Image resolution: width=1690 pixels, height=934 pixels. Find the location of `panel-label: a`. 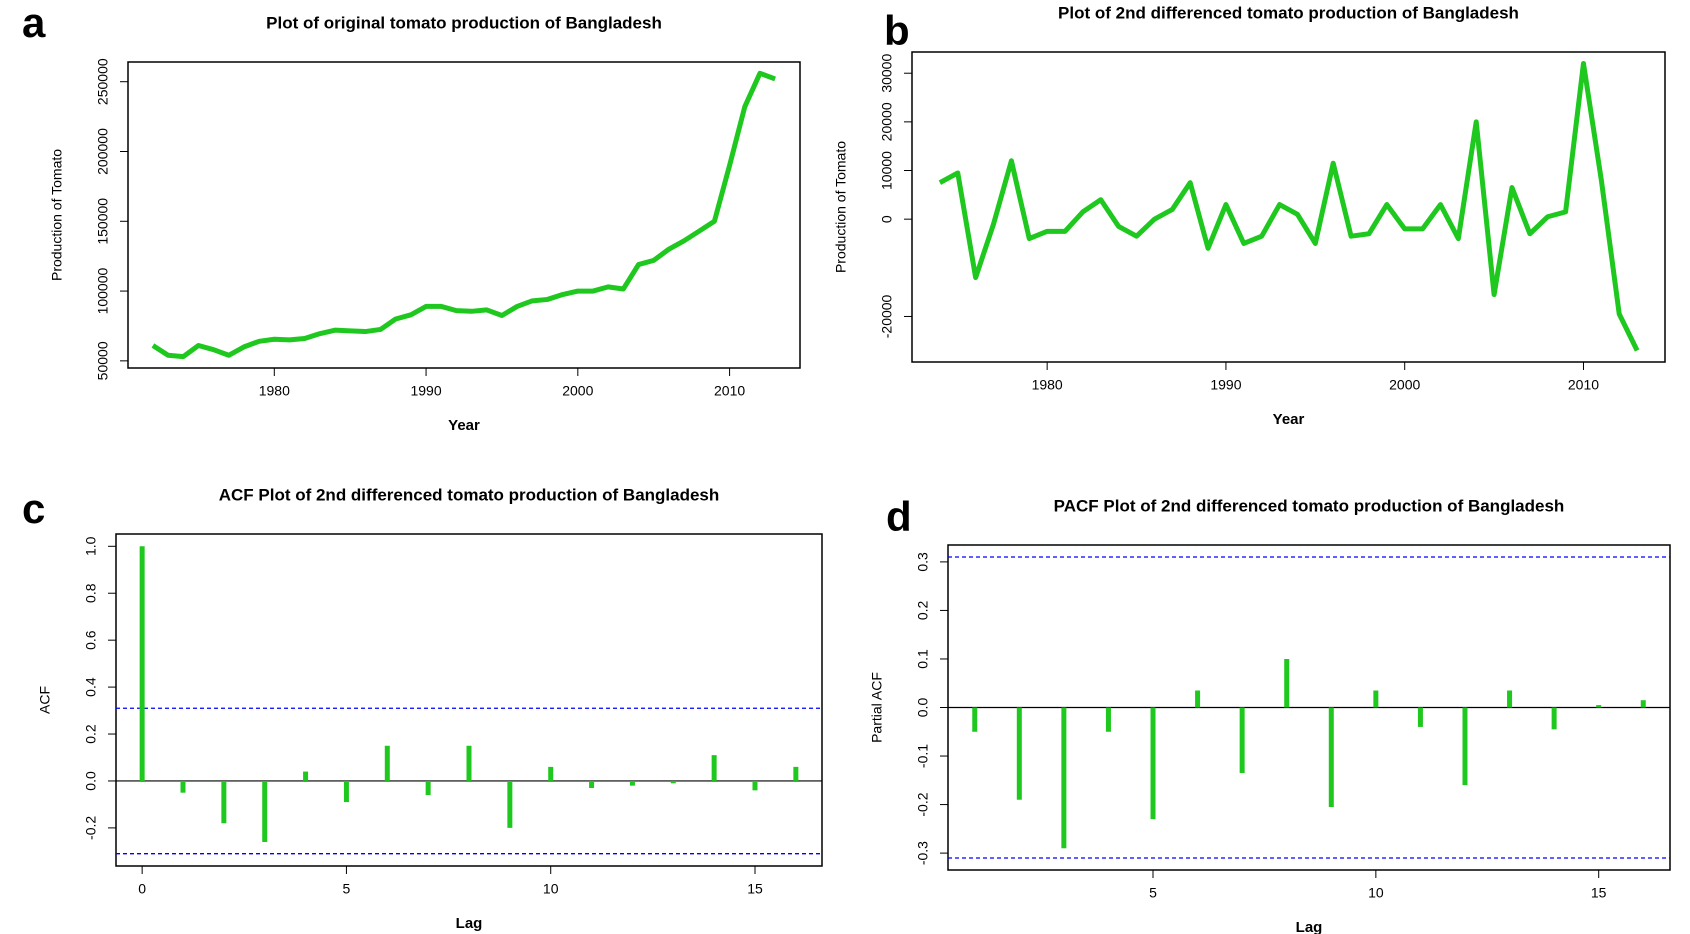

panel-label: a is located at coordinates (34, 23).